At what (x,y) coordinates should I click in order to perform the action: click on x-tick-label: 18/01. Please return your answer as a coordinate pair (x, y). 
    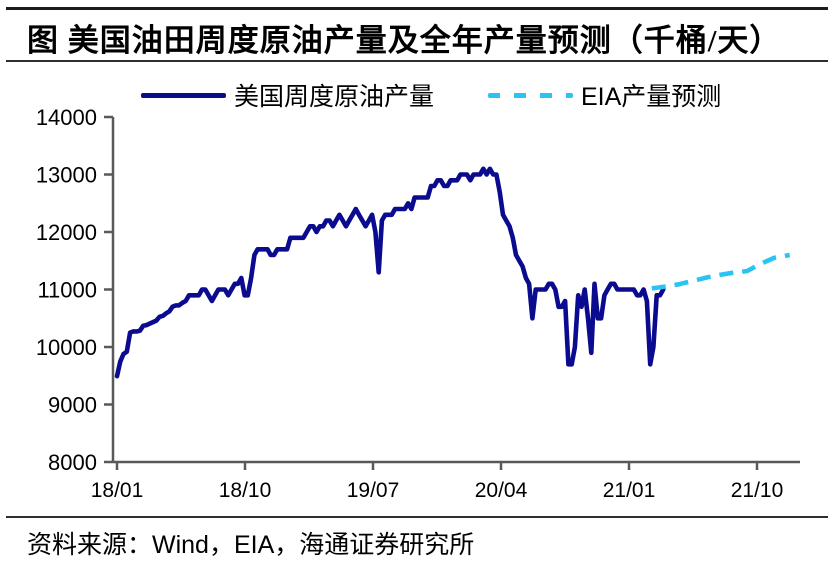
    Looking at the image, I should click on (117, 490).